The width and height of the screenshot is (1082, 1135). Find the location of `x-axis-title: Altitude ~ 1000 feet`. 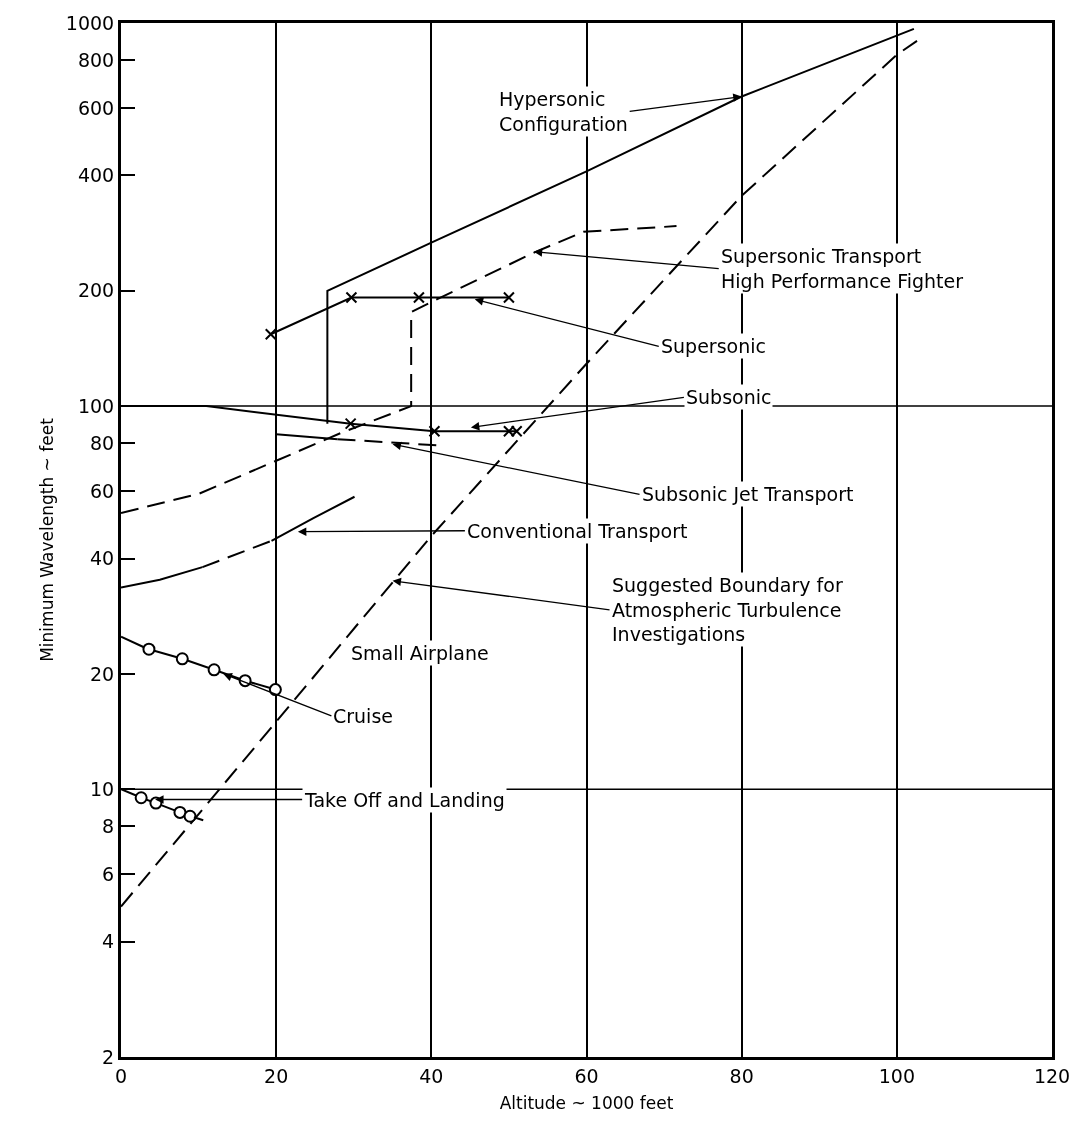

x-axis-title: Altitude ~ 1000 feet is located at coordinates (586, 1103).